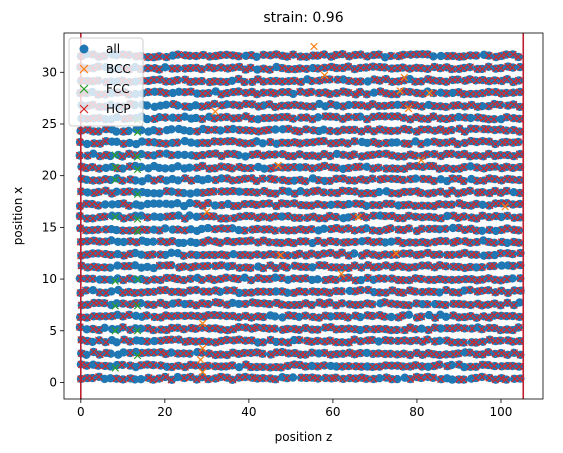 This screenshot has height=453, width=563. I want to click on x-tick-label: 60, so click(332, 412).